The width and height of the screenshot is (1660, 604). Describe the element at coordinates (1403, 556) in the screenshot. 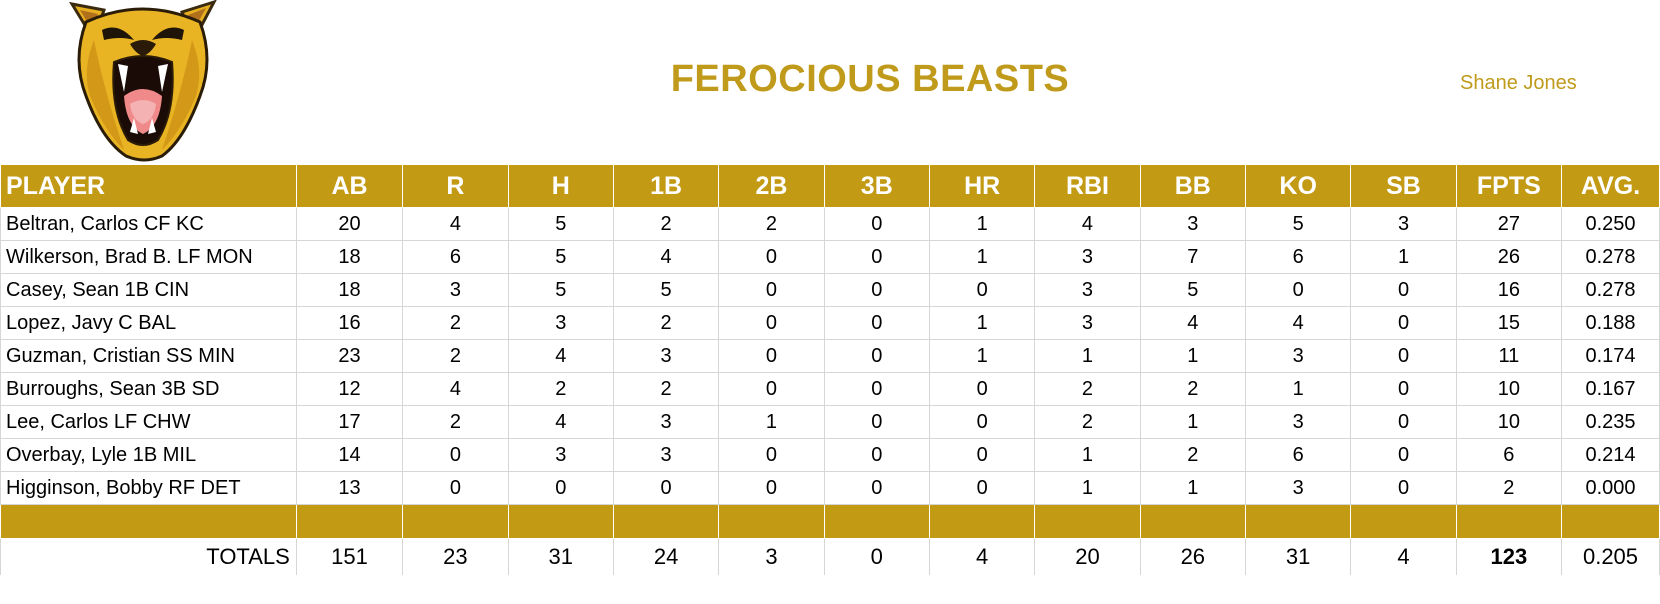

I see `total-cell: 4` at that location.